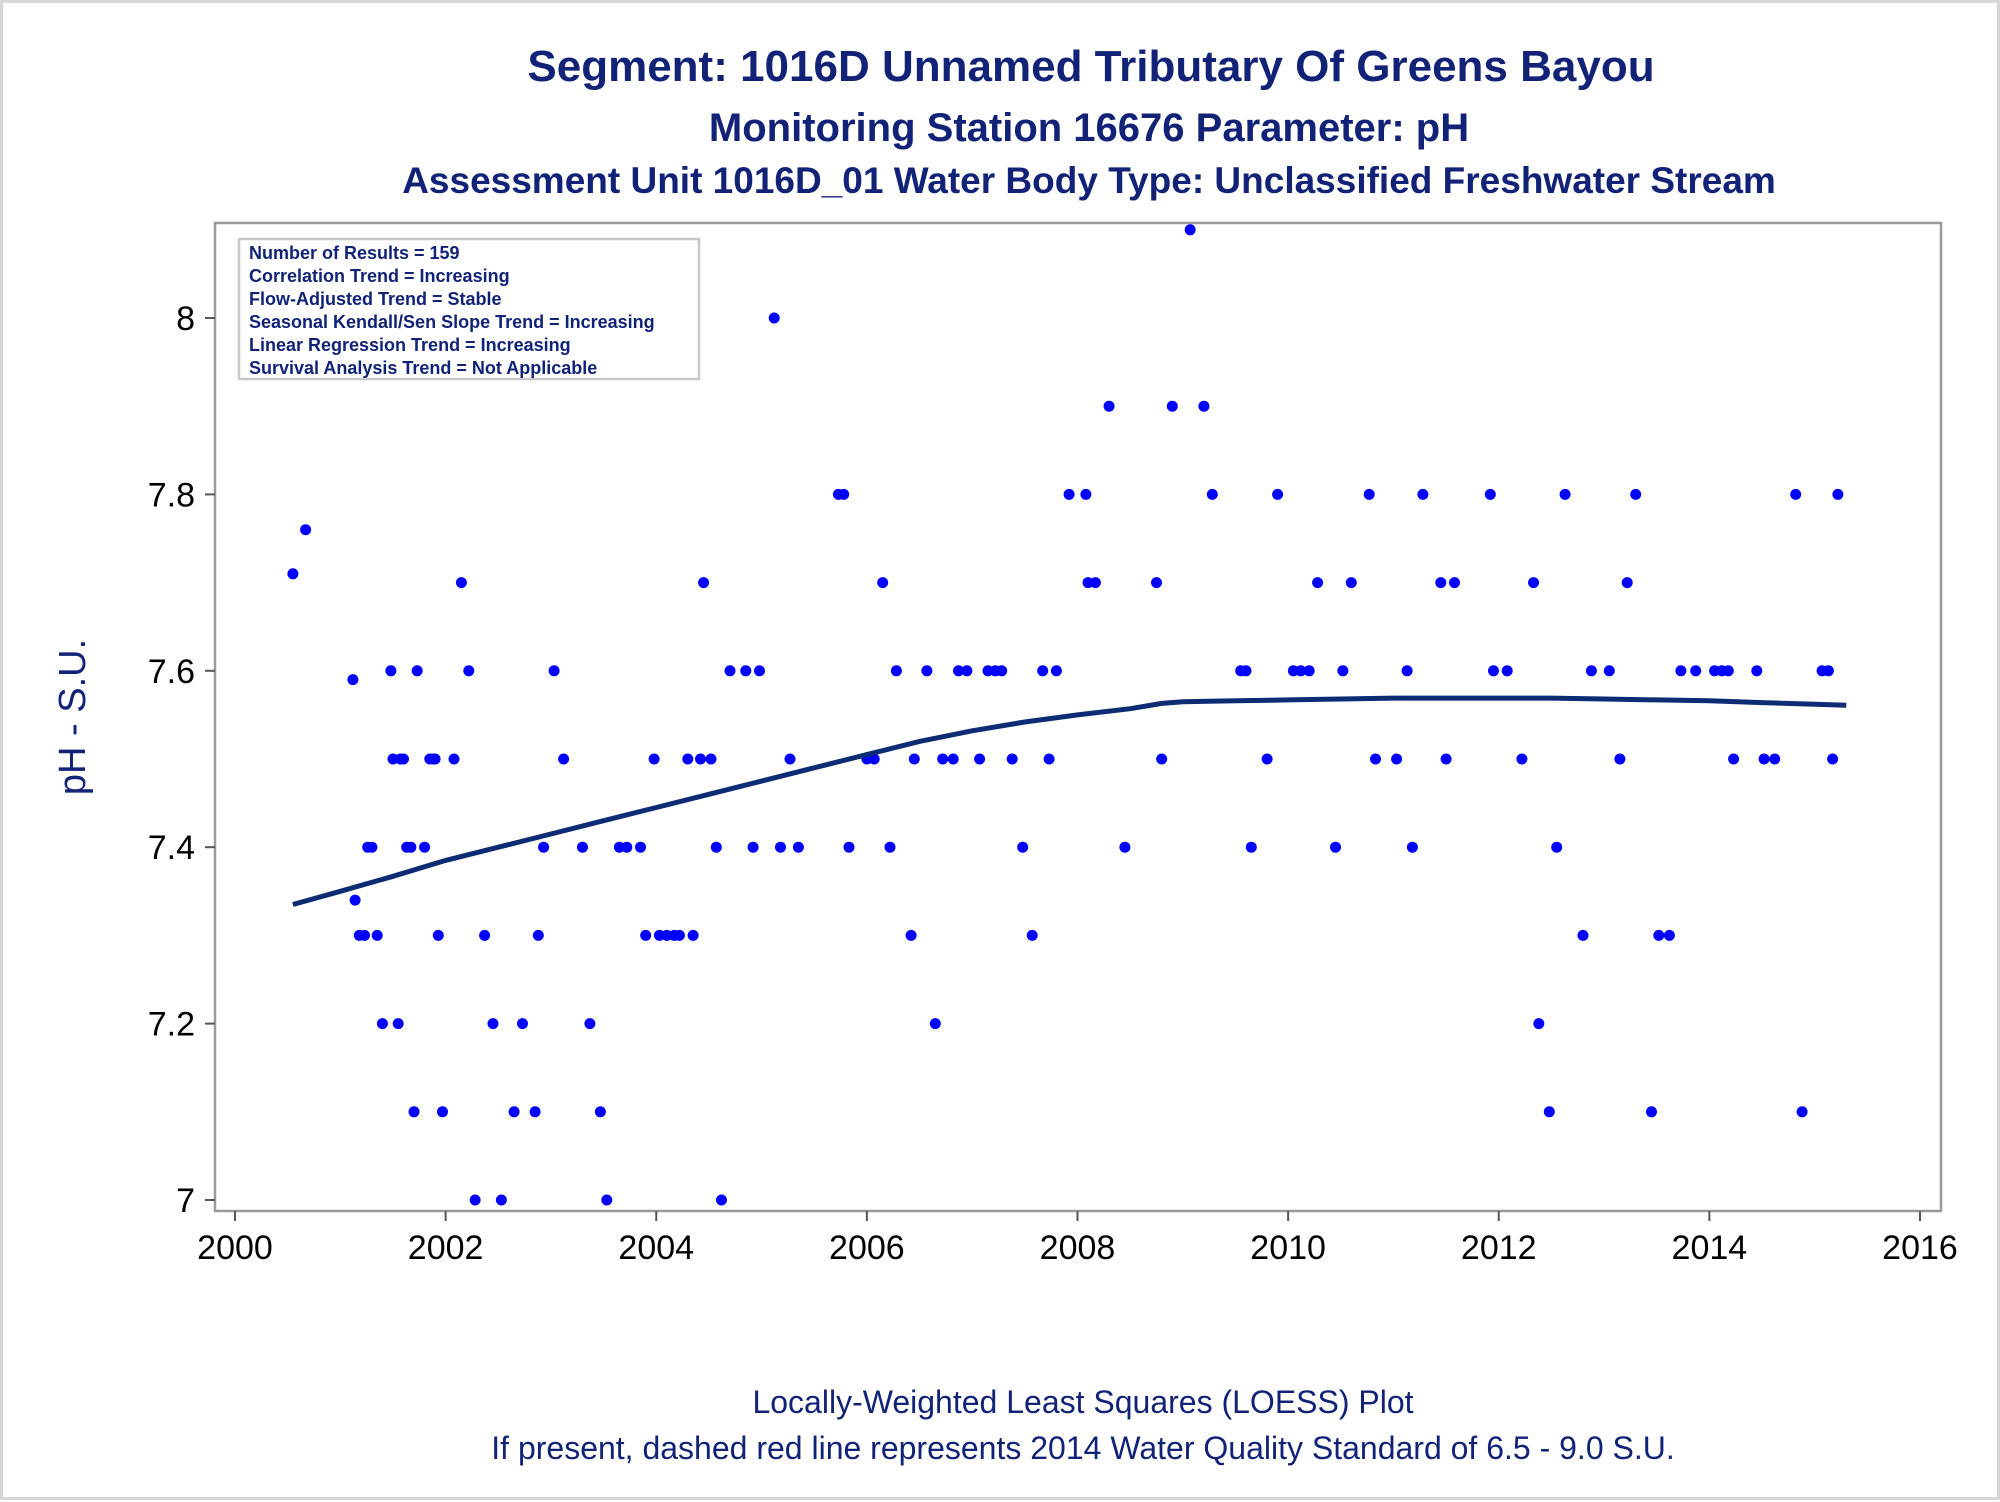 Image resolution: width=2000 pixels, height=1502 pixels. What do you see at coordinates (1069, 801) in the screenshot?
I see `loess-line-group` at bounding box center [1069, 801].